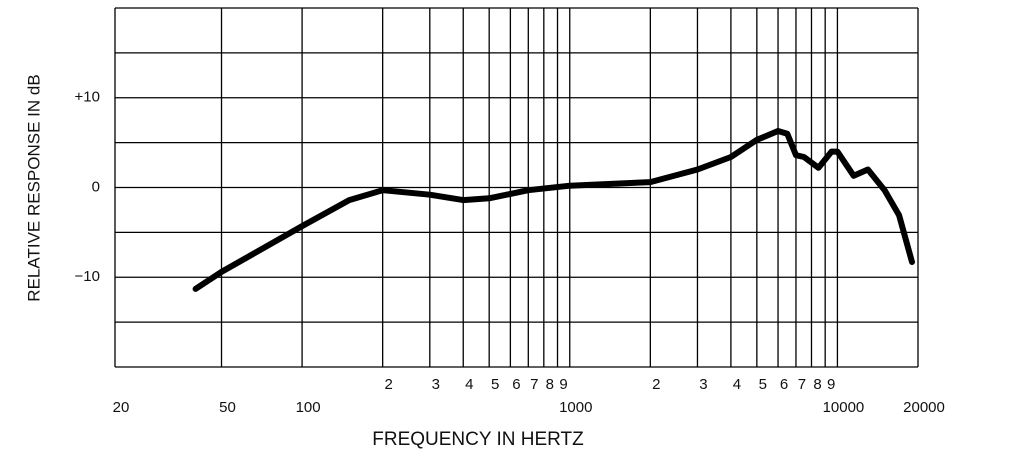 Image resolution: width=1034 pixels, height=466 pixels. I want to click on x-tick-label: 1000, so click(575, 407).